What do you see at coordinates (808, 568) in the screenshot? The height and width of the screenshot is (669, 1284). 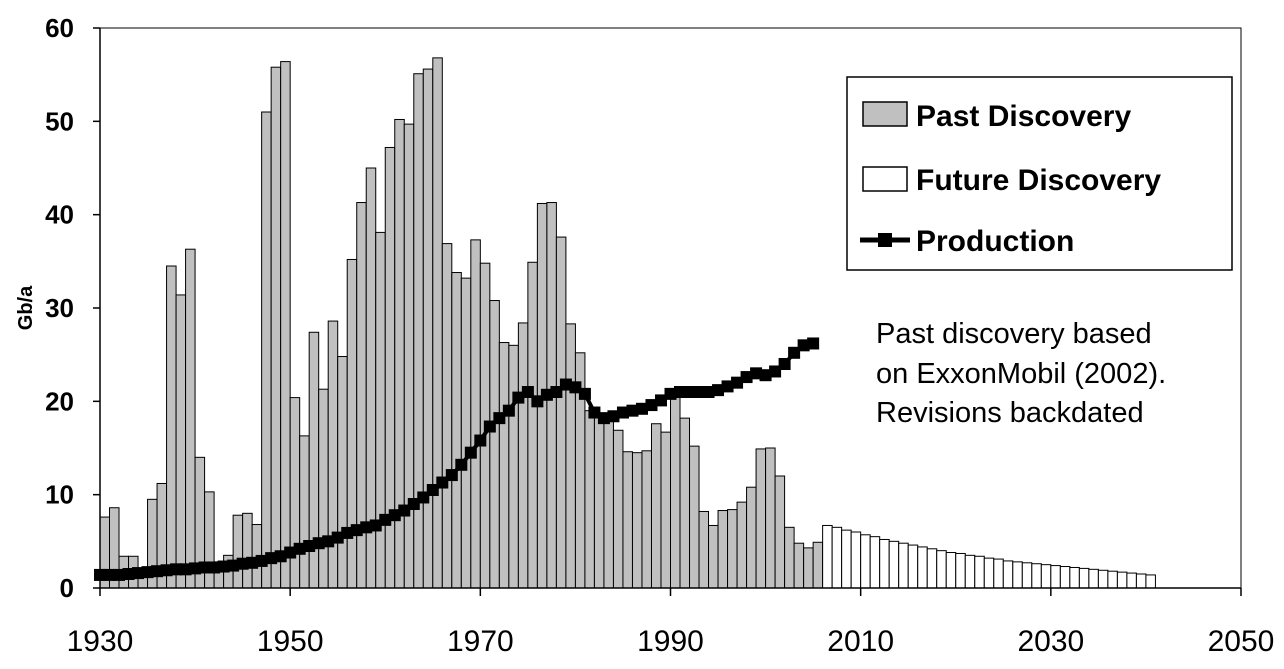 I see `past-discovery-bar-2004` at bounding box center [808, 568].